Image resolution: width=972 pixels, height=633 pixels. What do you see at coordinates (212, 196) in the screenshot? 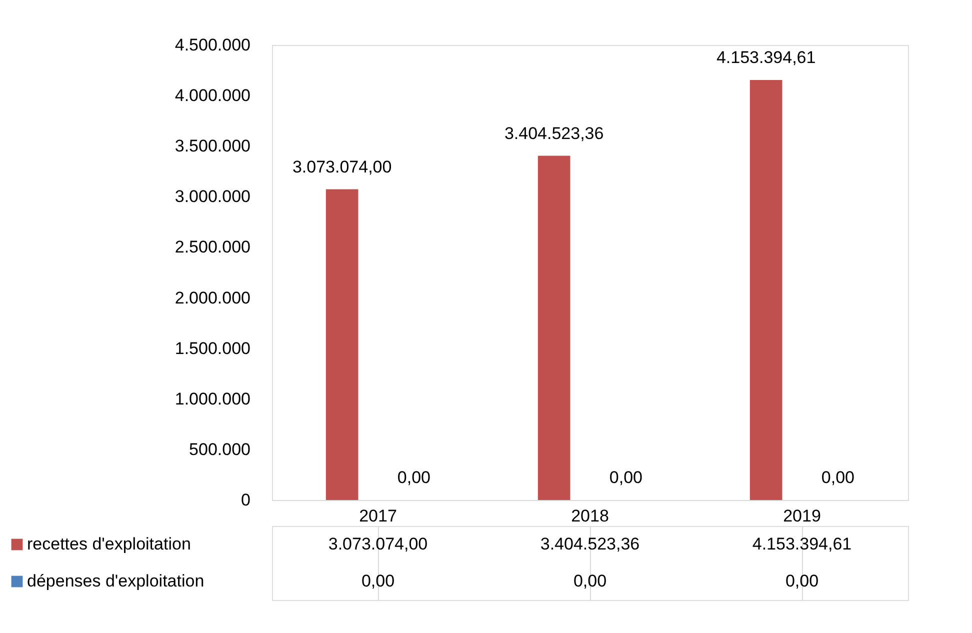
I see `y-tick-label: 3.000.000` at bounding box center [212, 196].